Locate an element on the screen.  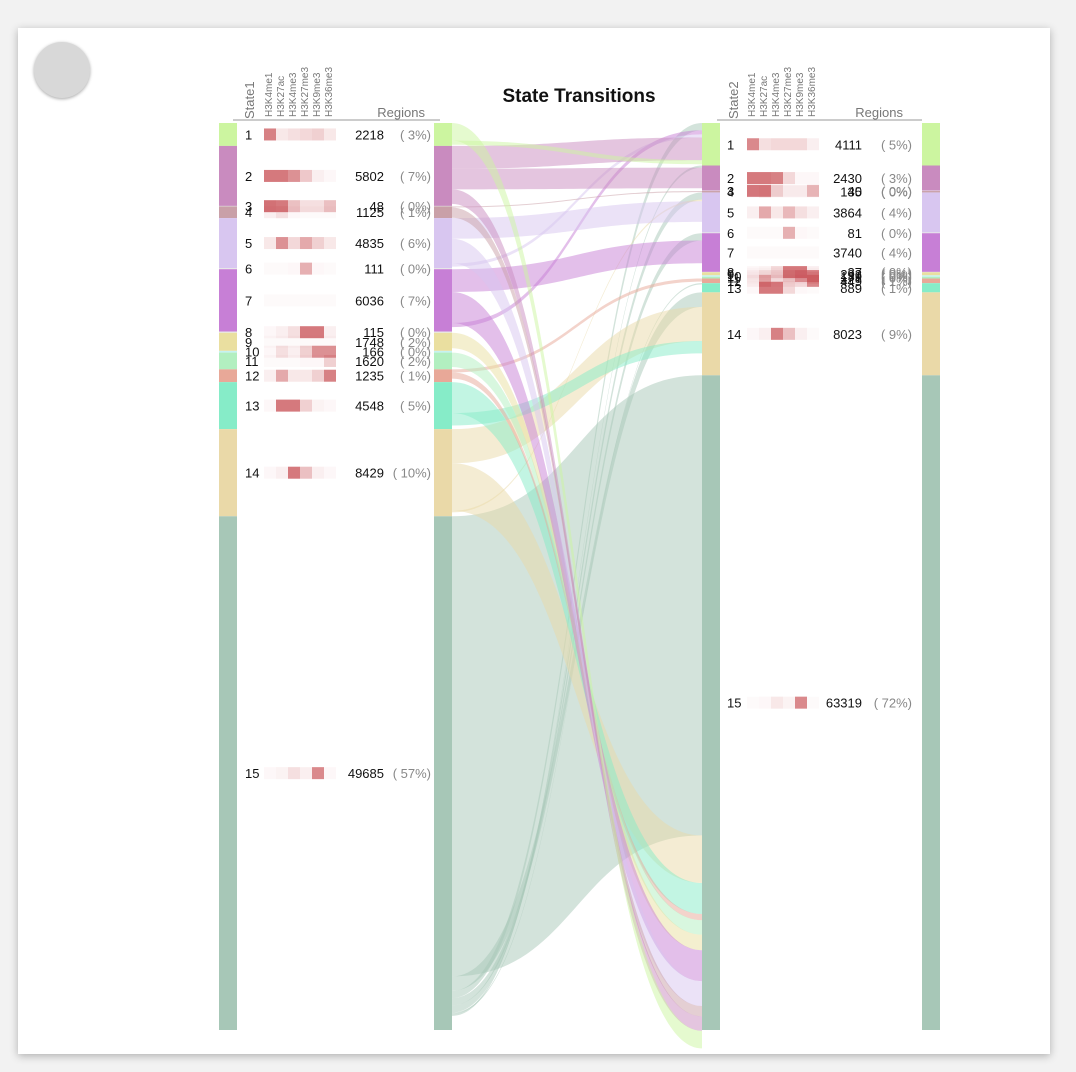
right-state-pct-11: ( 0%) is located at coordinates (896, 278).